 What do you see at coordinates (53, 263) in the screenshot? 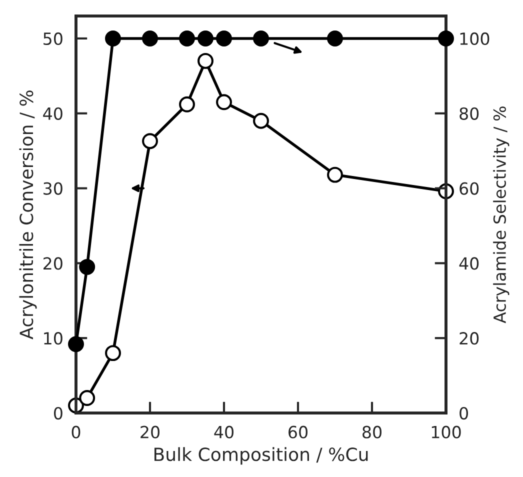
I see `y-tick-label: 20` at bounding box center [53, 263].